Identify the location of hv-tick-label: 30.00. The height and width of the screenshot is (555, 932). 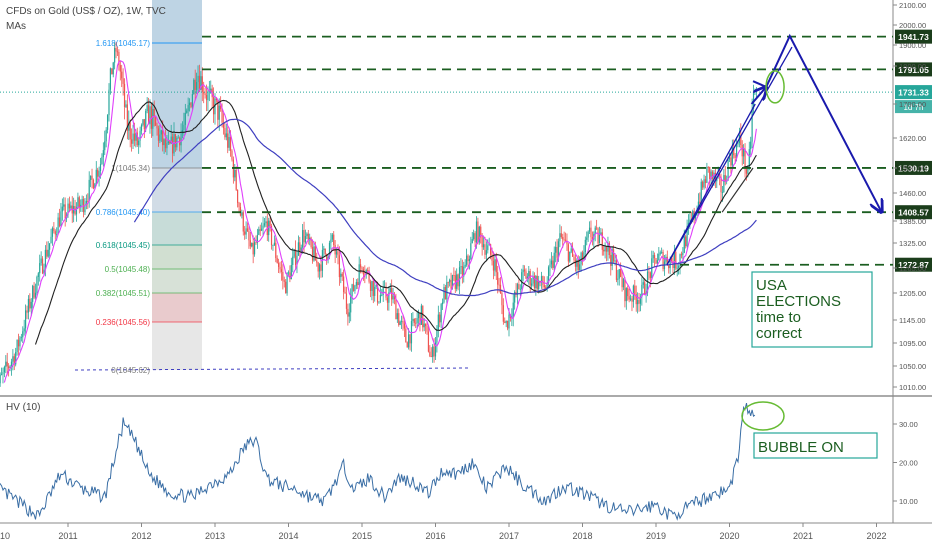
(908, 424).